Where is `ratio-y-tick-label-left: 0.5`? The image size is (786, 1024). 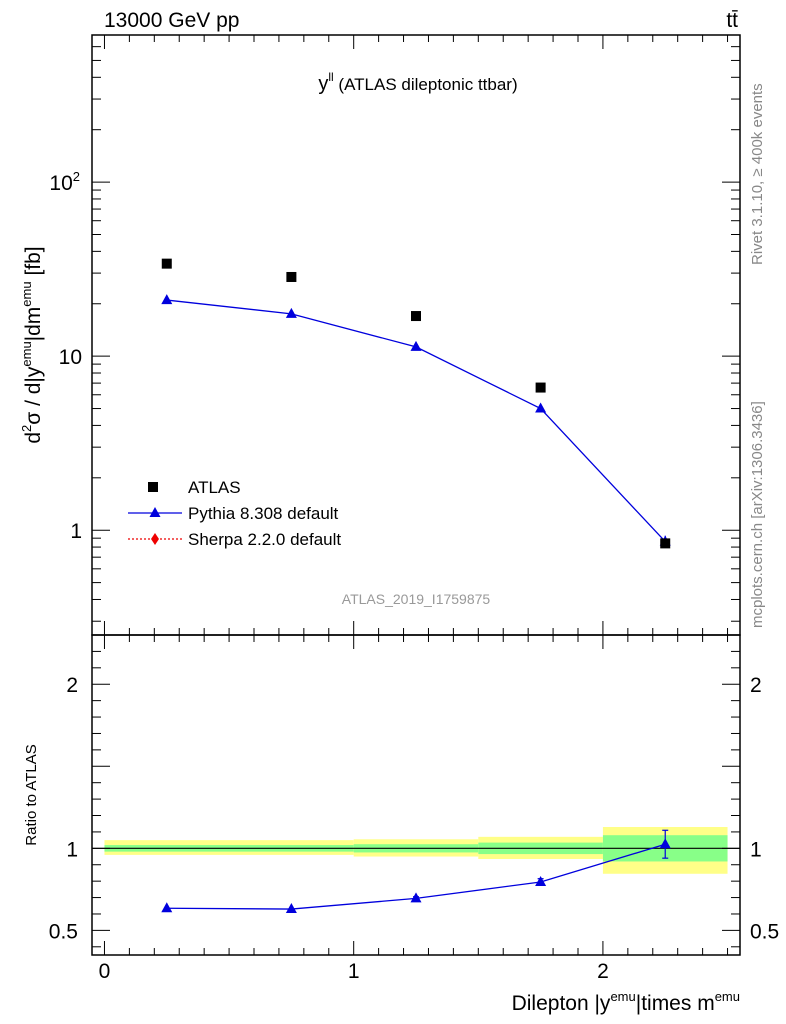 ratio-y-tick-label-left: 0.5 is located at coordinates (63, 931).